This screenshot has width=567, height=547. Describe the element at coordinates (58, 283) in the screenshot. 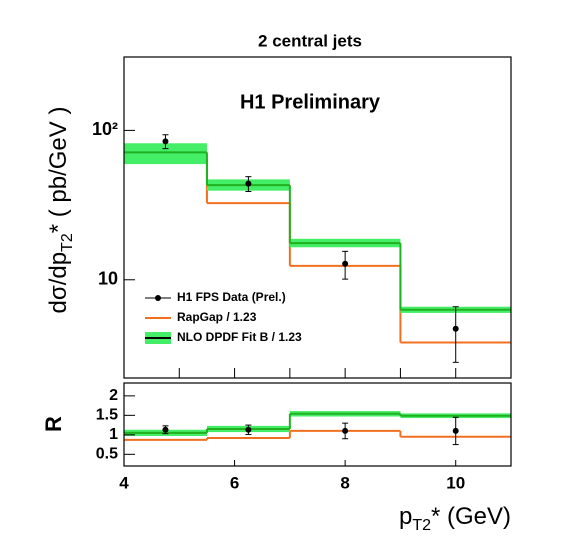

I see `y-label-main: dσ/dp` at that location.